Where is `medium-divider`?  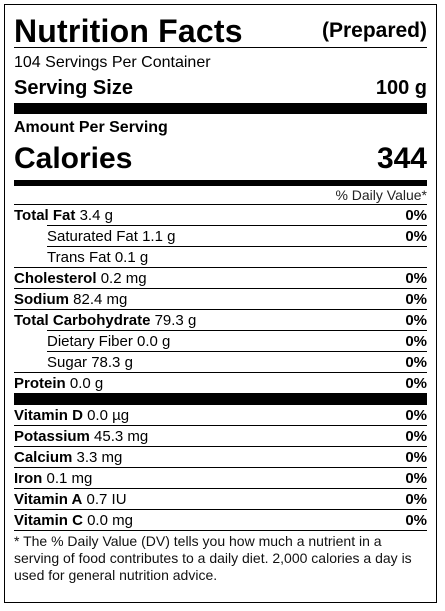
medium-divider is located at coordinates (220, 183).